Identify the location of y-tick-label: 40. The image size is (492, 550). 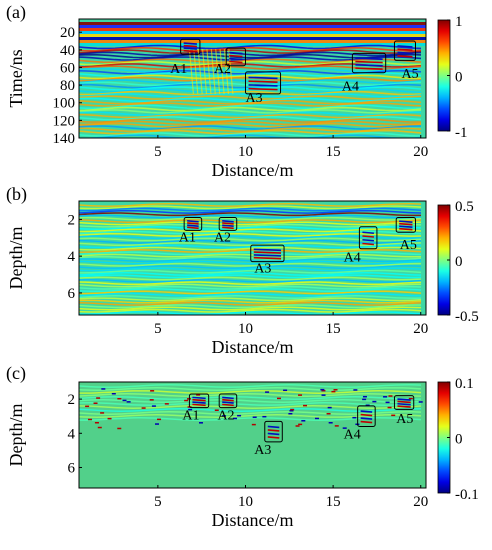
(67, 51).